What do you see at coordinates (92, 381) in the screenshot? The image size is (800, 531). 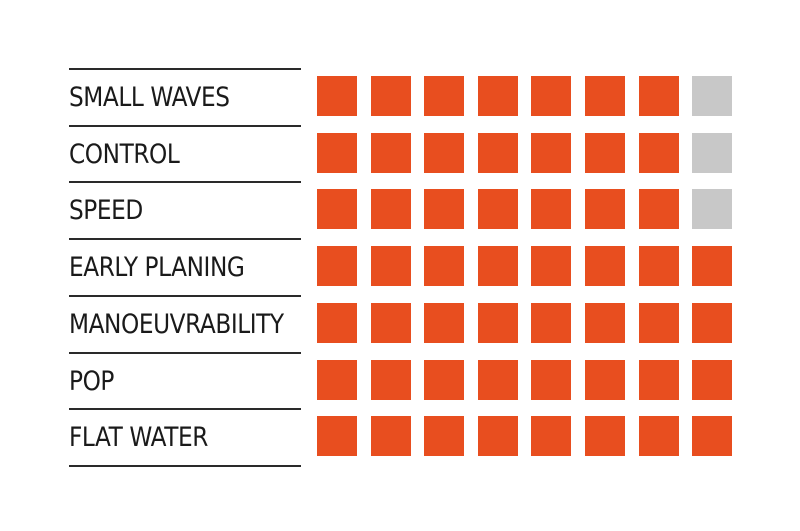 I see `rating-label: POP` at bounding box center [92, 381].